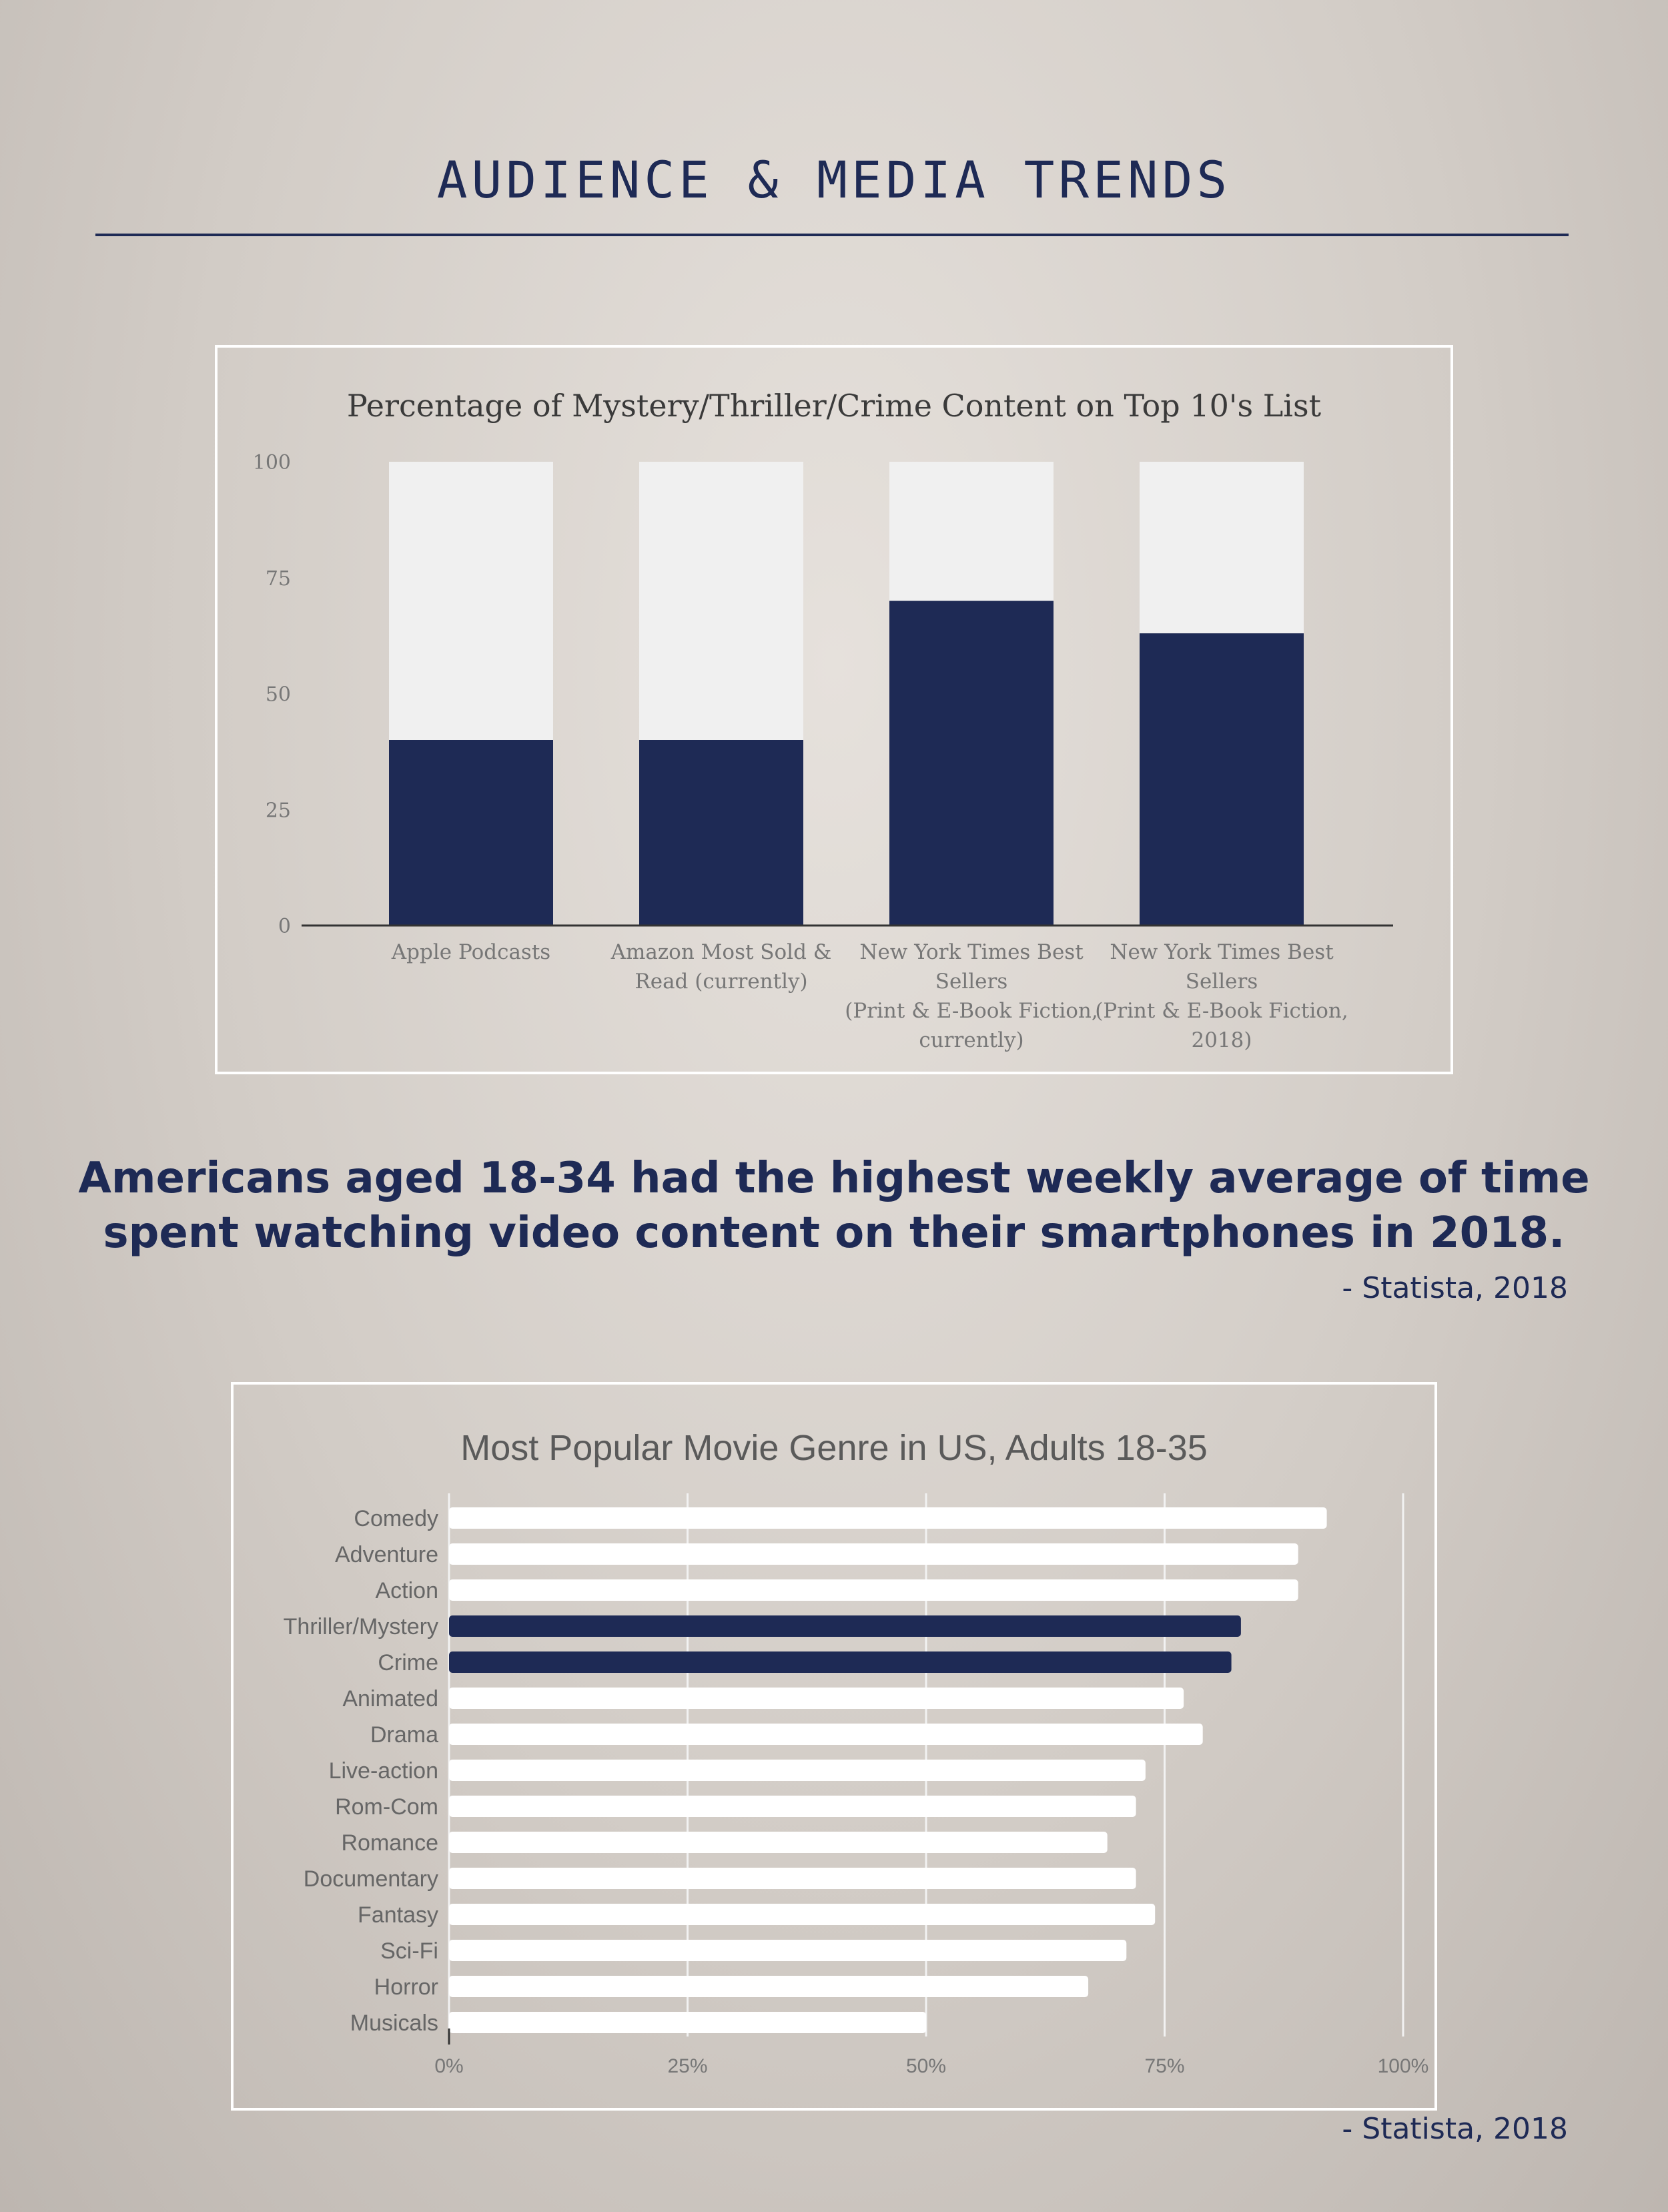 This screenshot has height=2212, width=1668. I want to click on source-citation-2: - Statista, 2018, so click(1455, 2129).